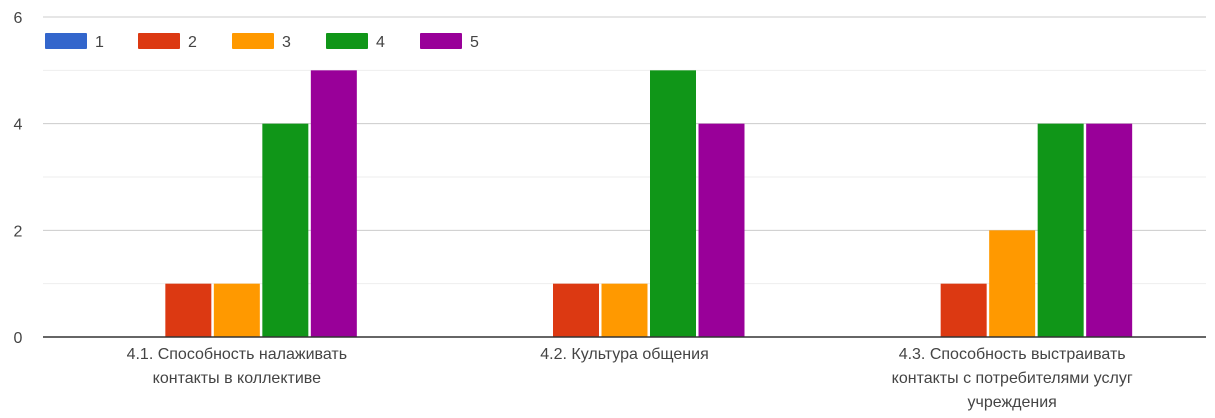 Image resolution: width=1215 pixels, height=418 pixels. Describe the element at coordinates (237, 378) in the screenshot. I see `x-tick-label-line: контакты в коллективе` at that location.